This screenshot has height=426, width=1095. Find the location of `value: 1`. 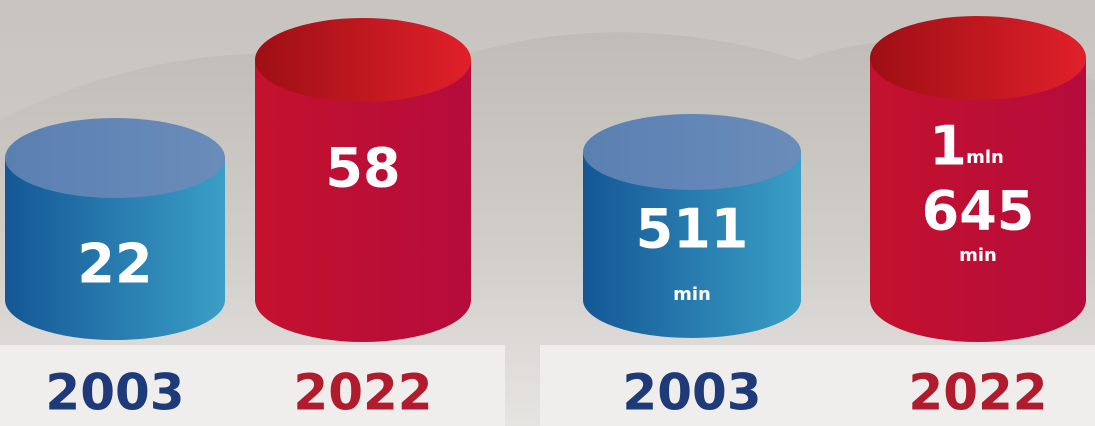

value: 1 is located at coordinates (948, 146).